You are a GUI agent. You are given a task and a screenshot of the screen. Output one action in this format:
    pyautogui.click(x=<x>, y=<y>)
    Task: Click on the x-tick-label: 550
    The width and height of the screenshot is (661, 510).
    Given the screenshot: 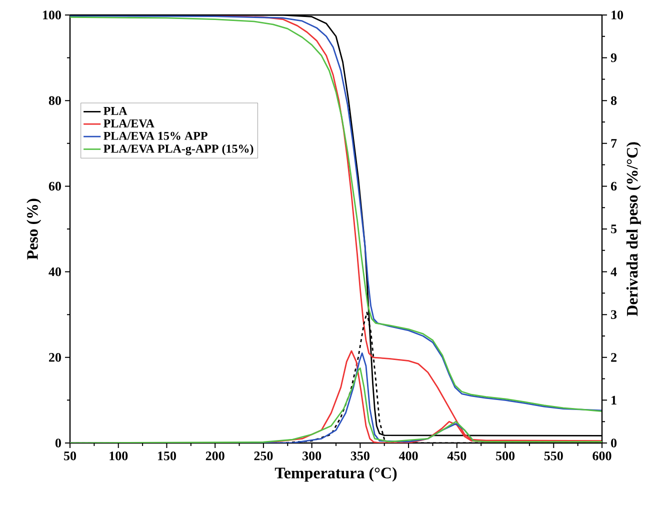 What is the action you would take?
    pyautogui.click(x=553, y=456)
    